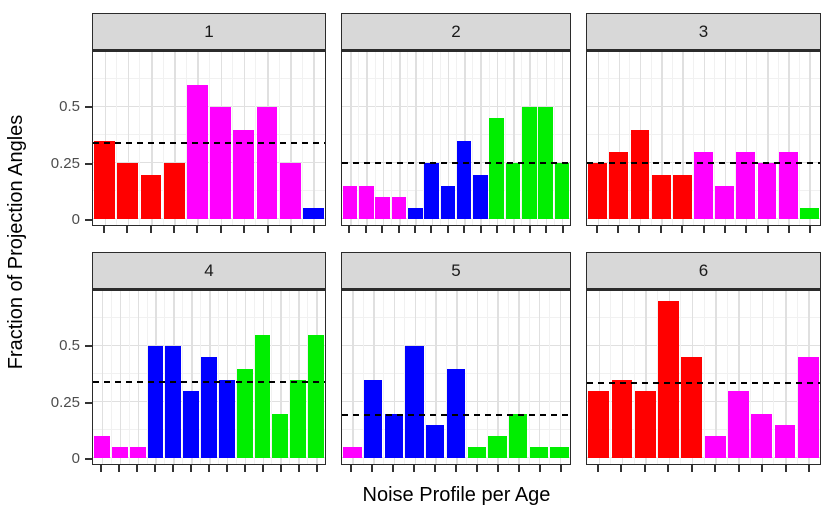 The image size is (830, 519). Describe the element at coordinates (209, 271) in the screenshot. I see `facet-strip: 4` at that location.